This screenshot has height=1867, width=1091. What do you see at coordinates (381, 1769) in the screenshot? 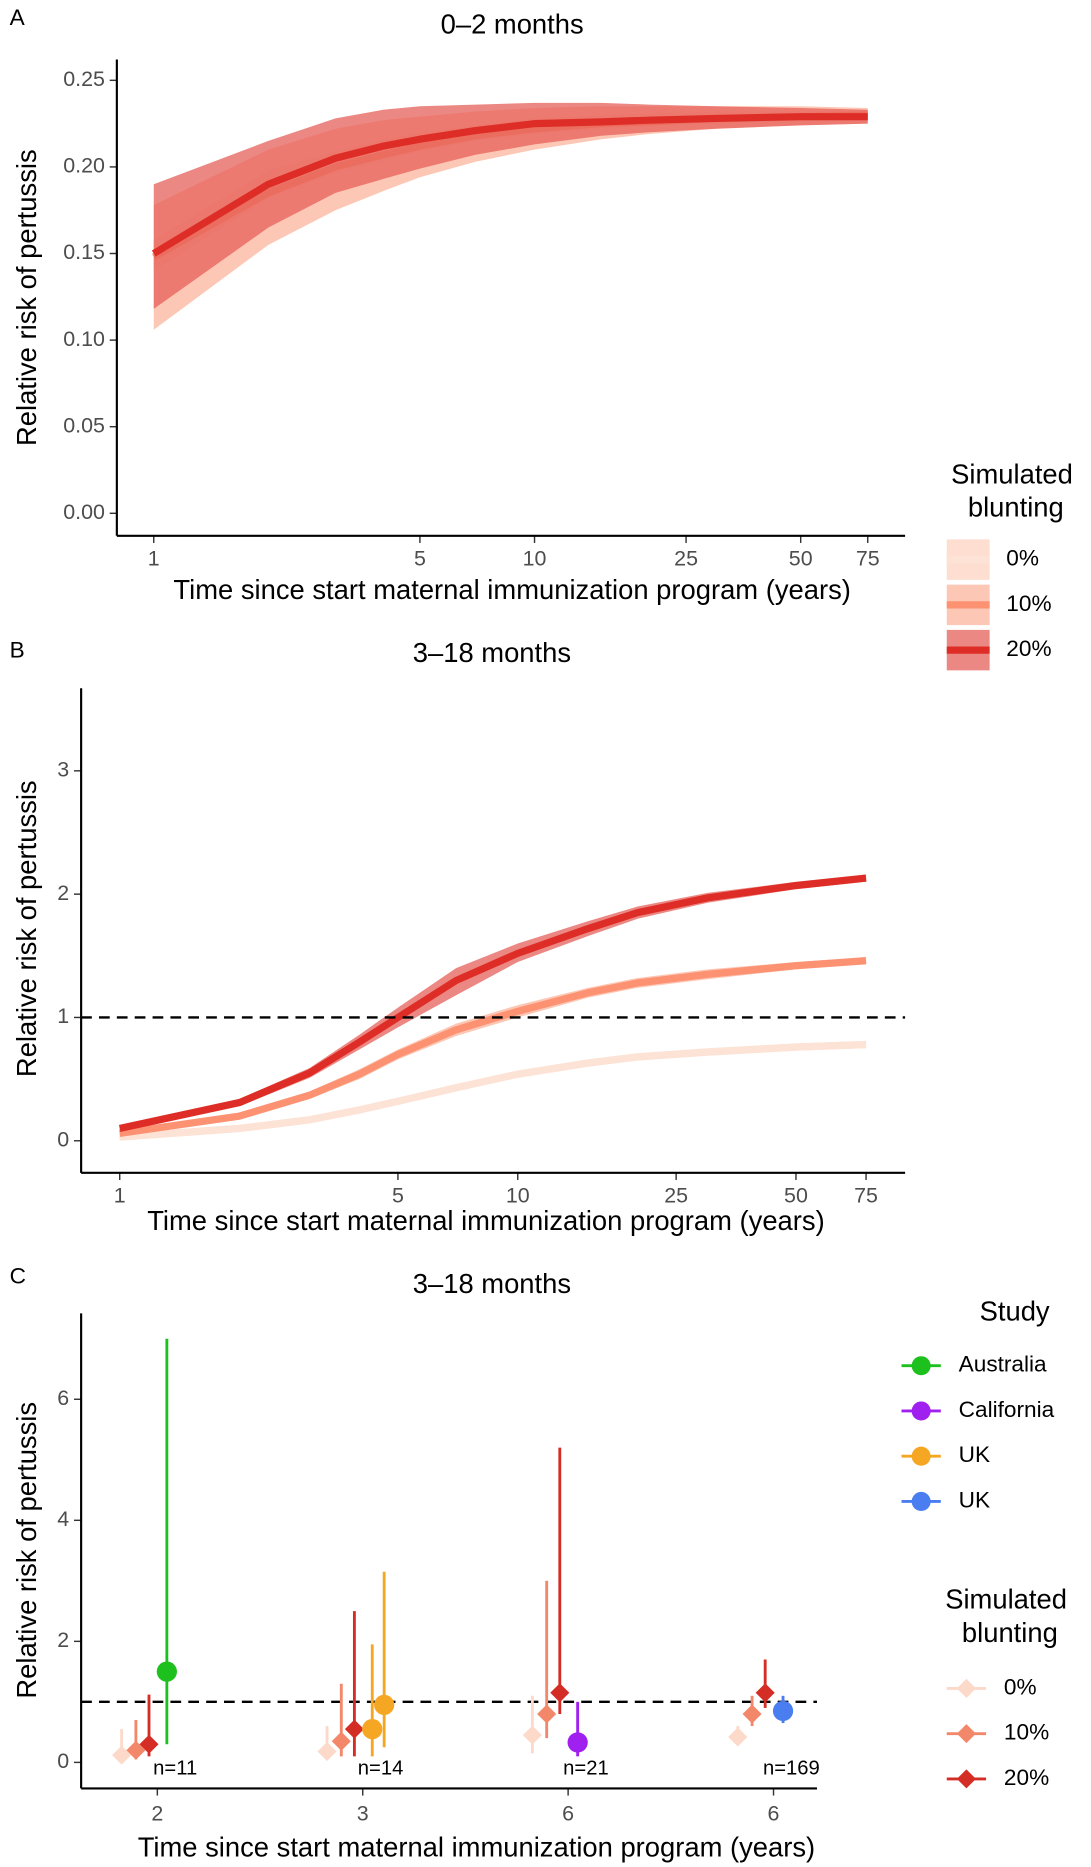
I see `sample-size: n=14` at bounding box center [381, 1769].